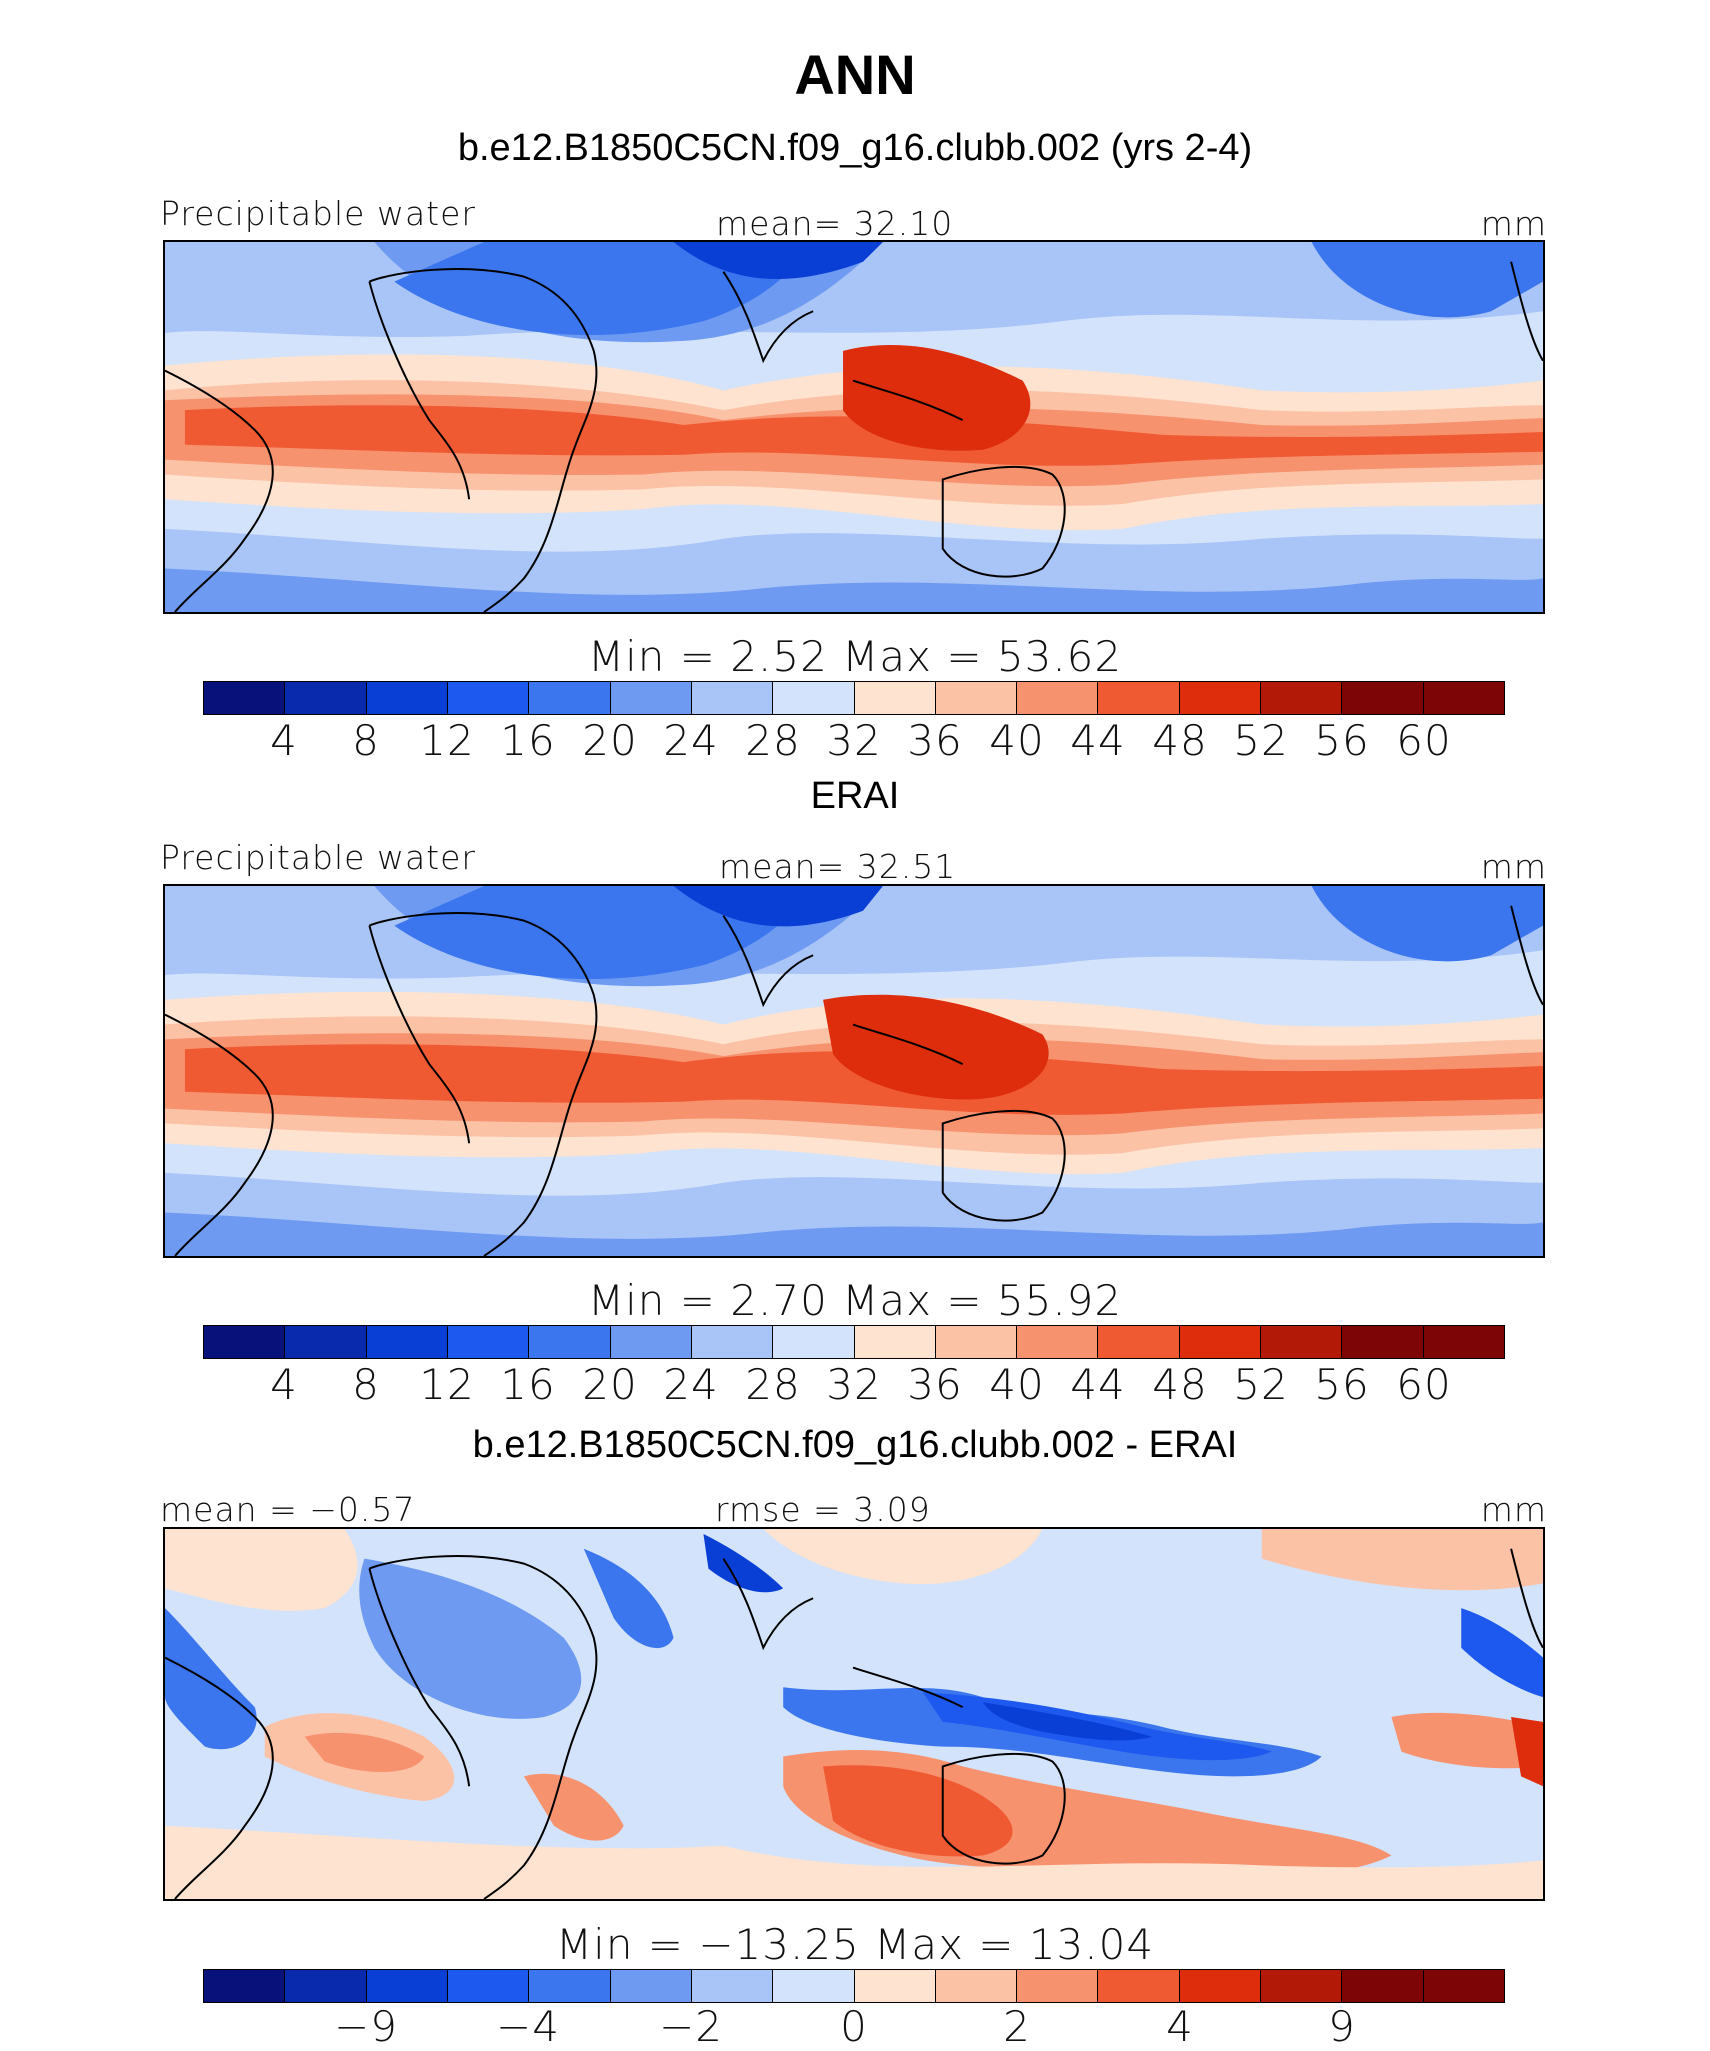 The height and width of the screenshot is (2051, 1710). I want to click on panel-2-tick: 60, so click(1424, 1384).